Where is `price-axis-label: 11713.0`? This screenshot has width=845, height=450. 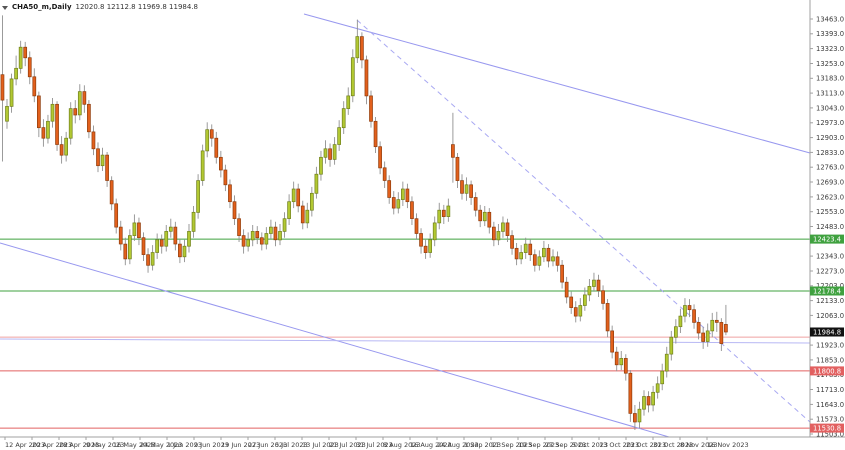 price-axis-label: 11713.0 is located at coordinates (830, 390).